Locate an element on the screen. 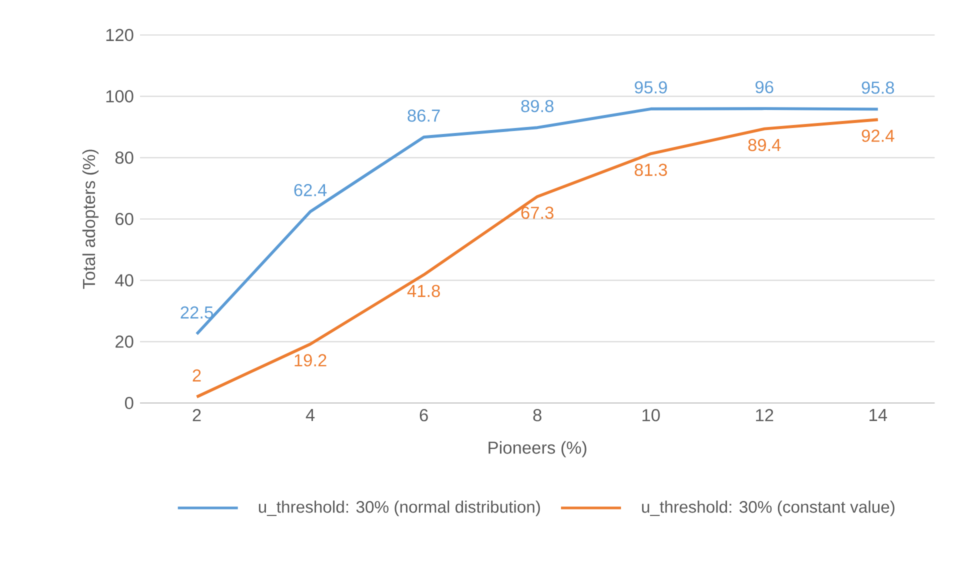 Image resolution: width=954 pixels, height=578 pixels. y-axis-title: Total adopters (%) is located at coordinates (90, 219).